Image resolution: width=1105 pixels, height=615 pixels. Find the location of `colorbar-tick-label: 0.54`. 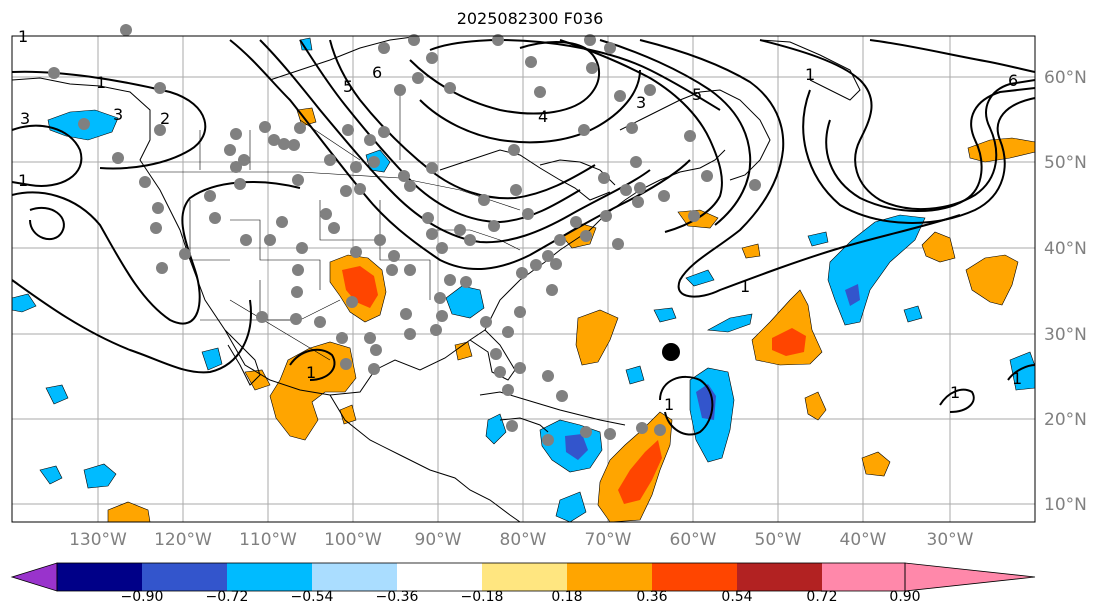

colorbar-tick-label: 0.54 is located at coordinates (736, 597).